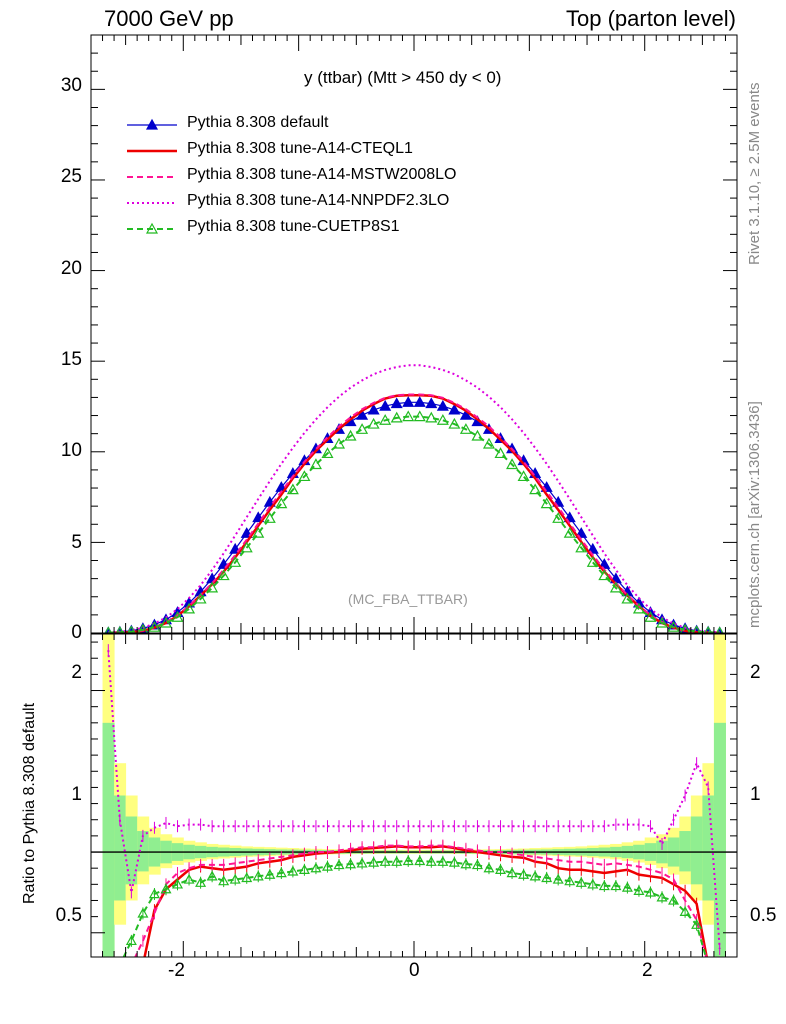  I want to click on ratio-y-tick-label-right: 0.5, so click(763, 915).